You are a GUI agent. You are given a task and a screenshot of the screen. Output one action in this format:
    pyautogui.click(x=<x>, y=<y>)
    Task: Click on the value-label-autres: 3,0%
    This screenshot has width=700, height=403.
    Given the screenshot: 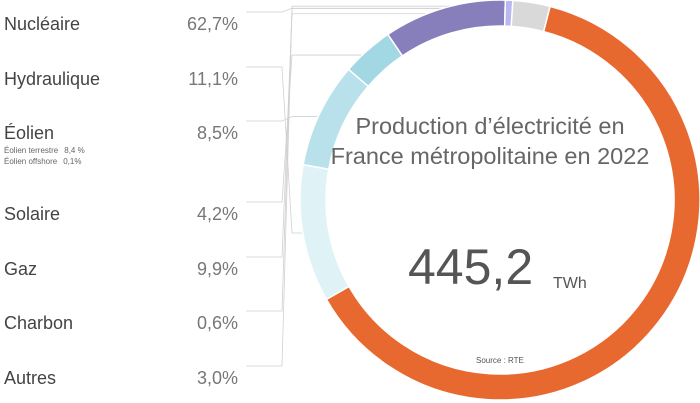 What is the action you would take?
    pyautogui.click(x=217, y=378)
    